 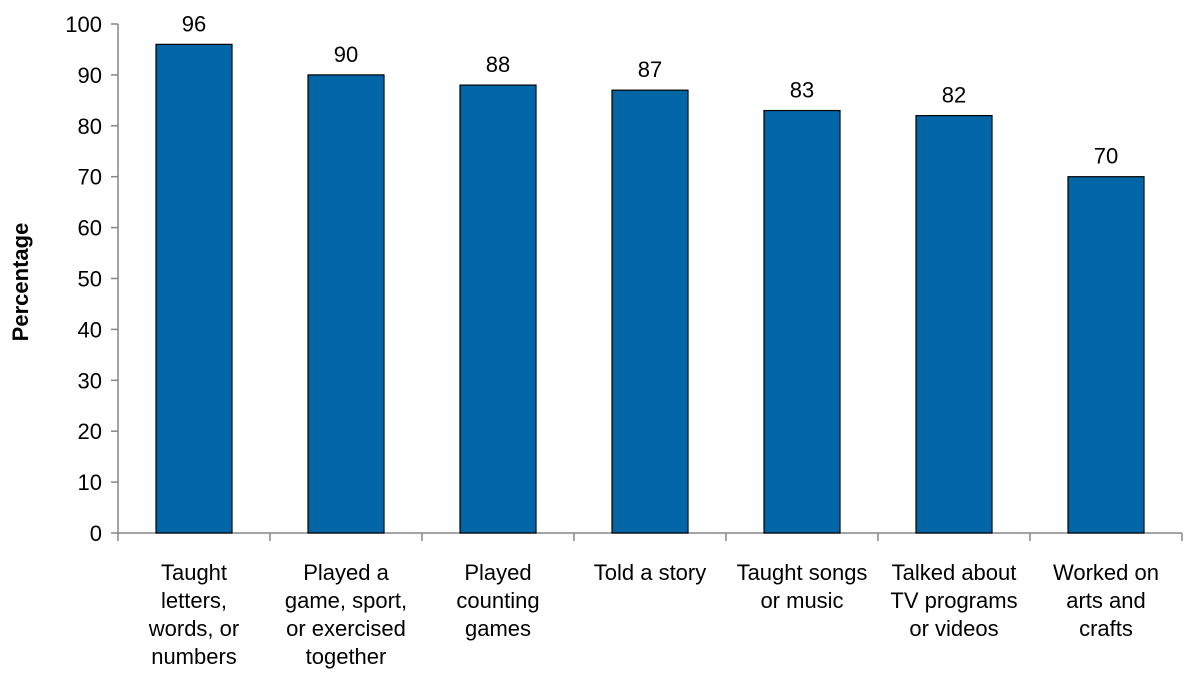 I want to click on x-tick-label-line: Worked on, so click(x=1106, y=572).